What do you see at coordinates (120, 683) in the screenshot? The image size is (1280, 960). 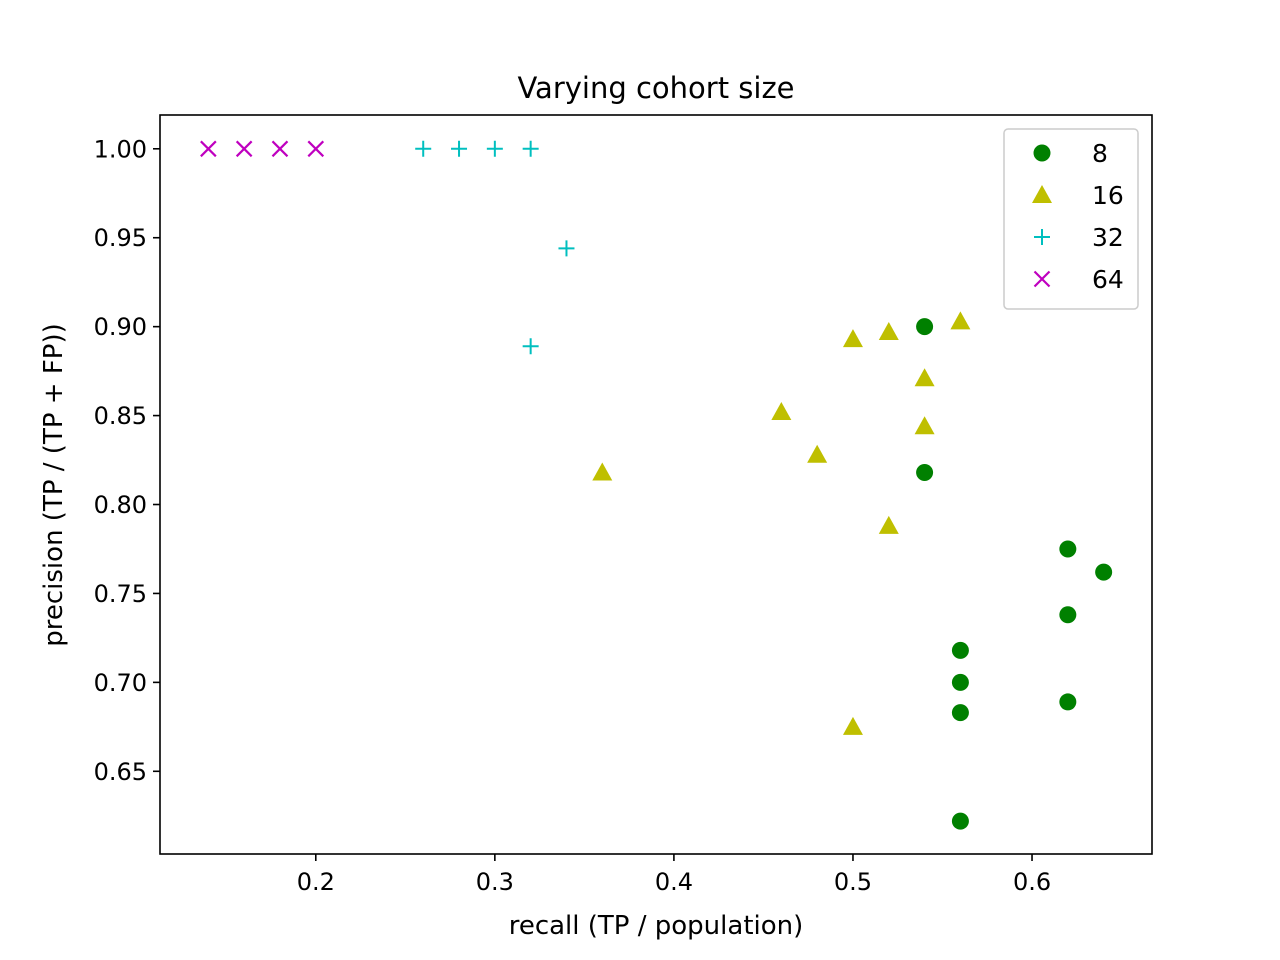 I see `y-tick-label: 0.70` at bounding box center [120, 683].